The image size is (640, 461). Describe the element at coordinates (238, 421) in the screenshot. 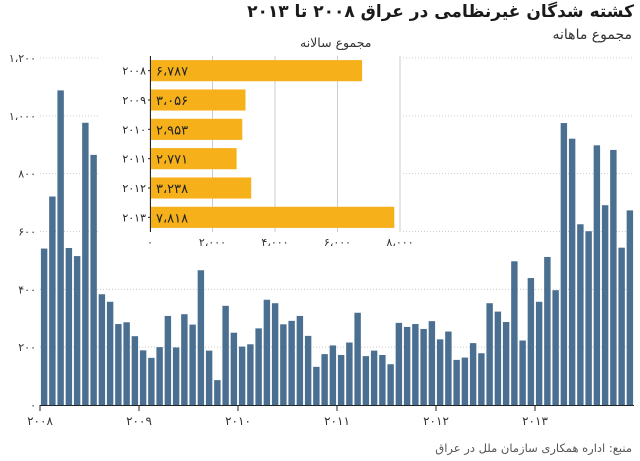

I see `x-tick-label: ۲۰۱۰` at that location.